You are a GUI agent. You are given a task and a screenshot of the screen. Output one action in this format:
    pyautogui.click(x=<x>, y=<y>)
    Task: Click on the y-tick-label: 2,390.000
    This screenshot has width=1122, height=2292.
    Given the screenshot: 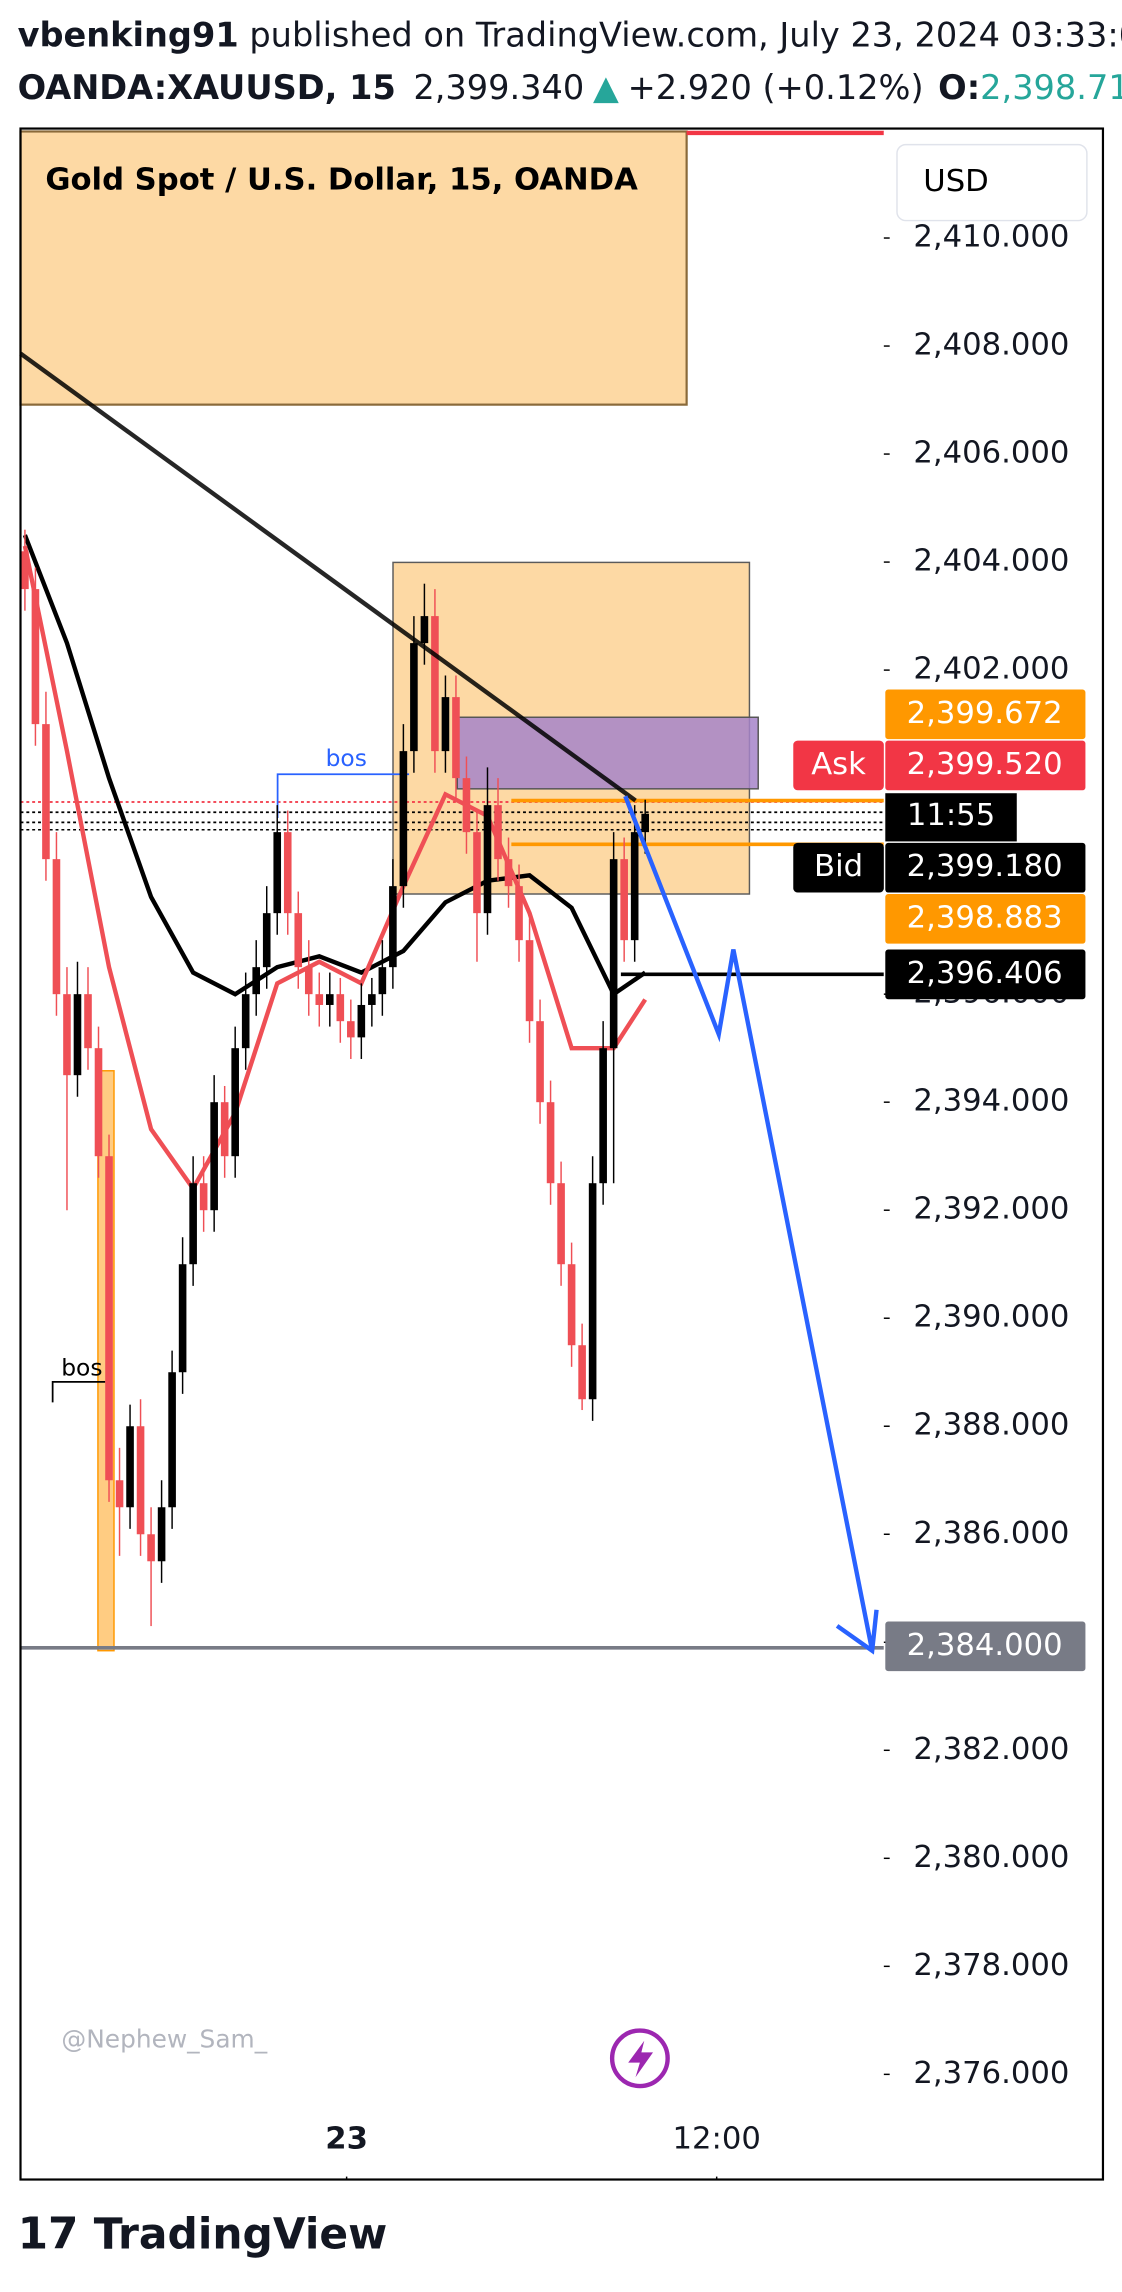 What is the action you would take?
    pyautogui.click(x=991, y=1317)
    